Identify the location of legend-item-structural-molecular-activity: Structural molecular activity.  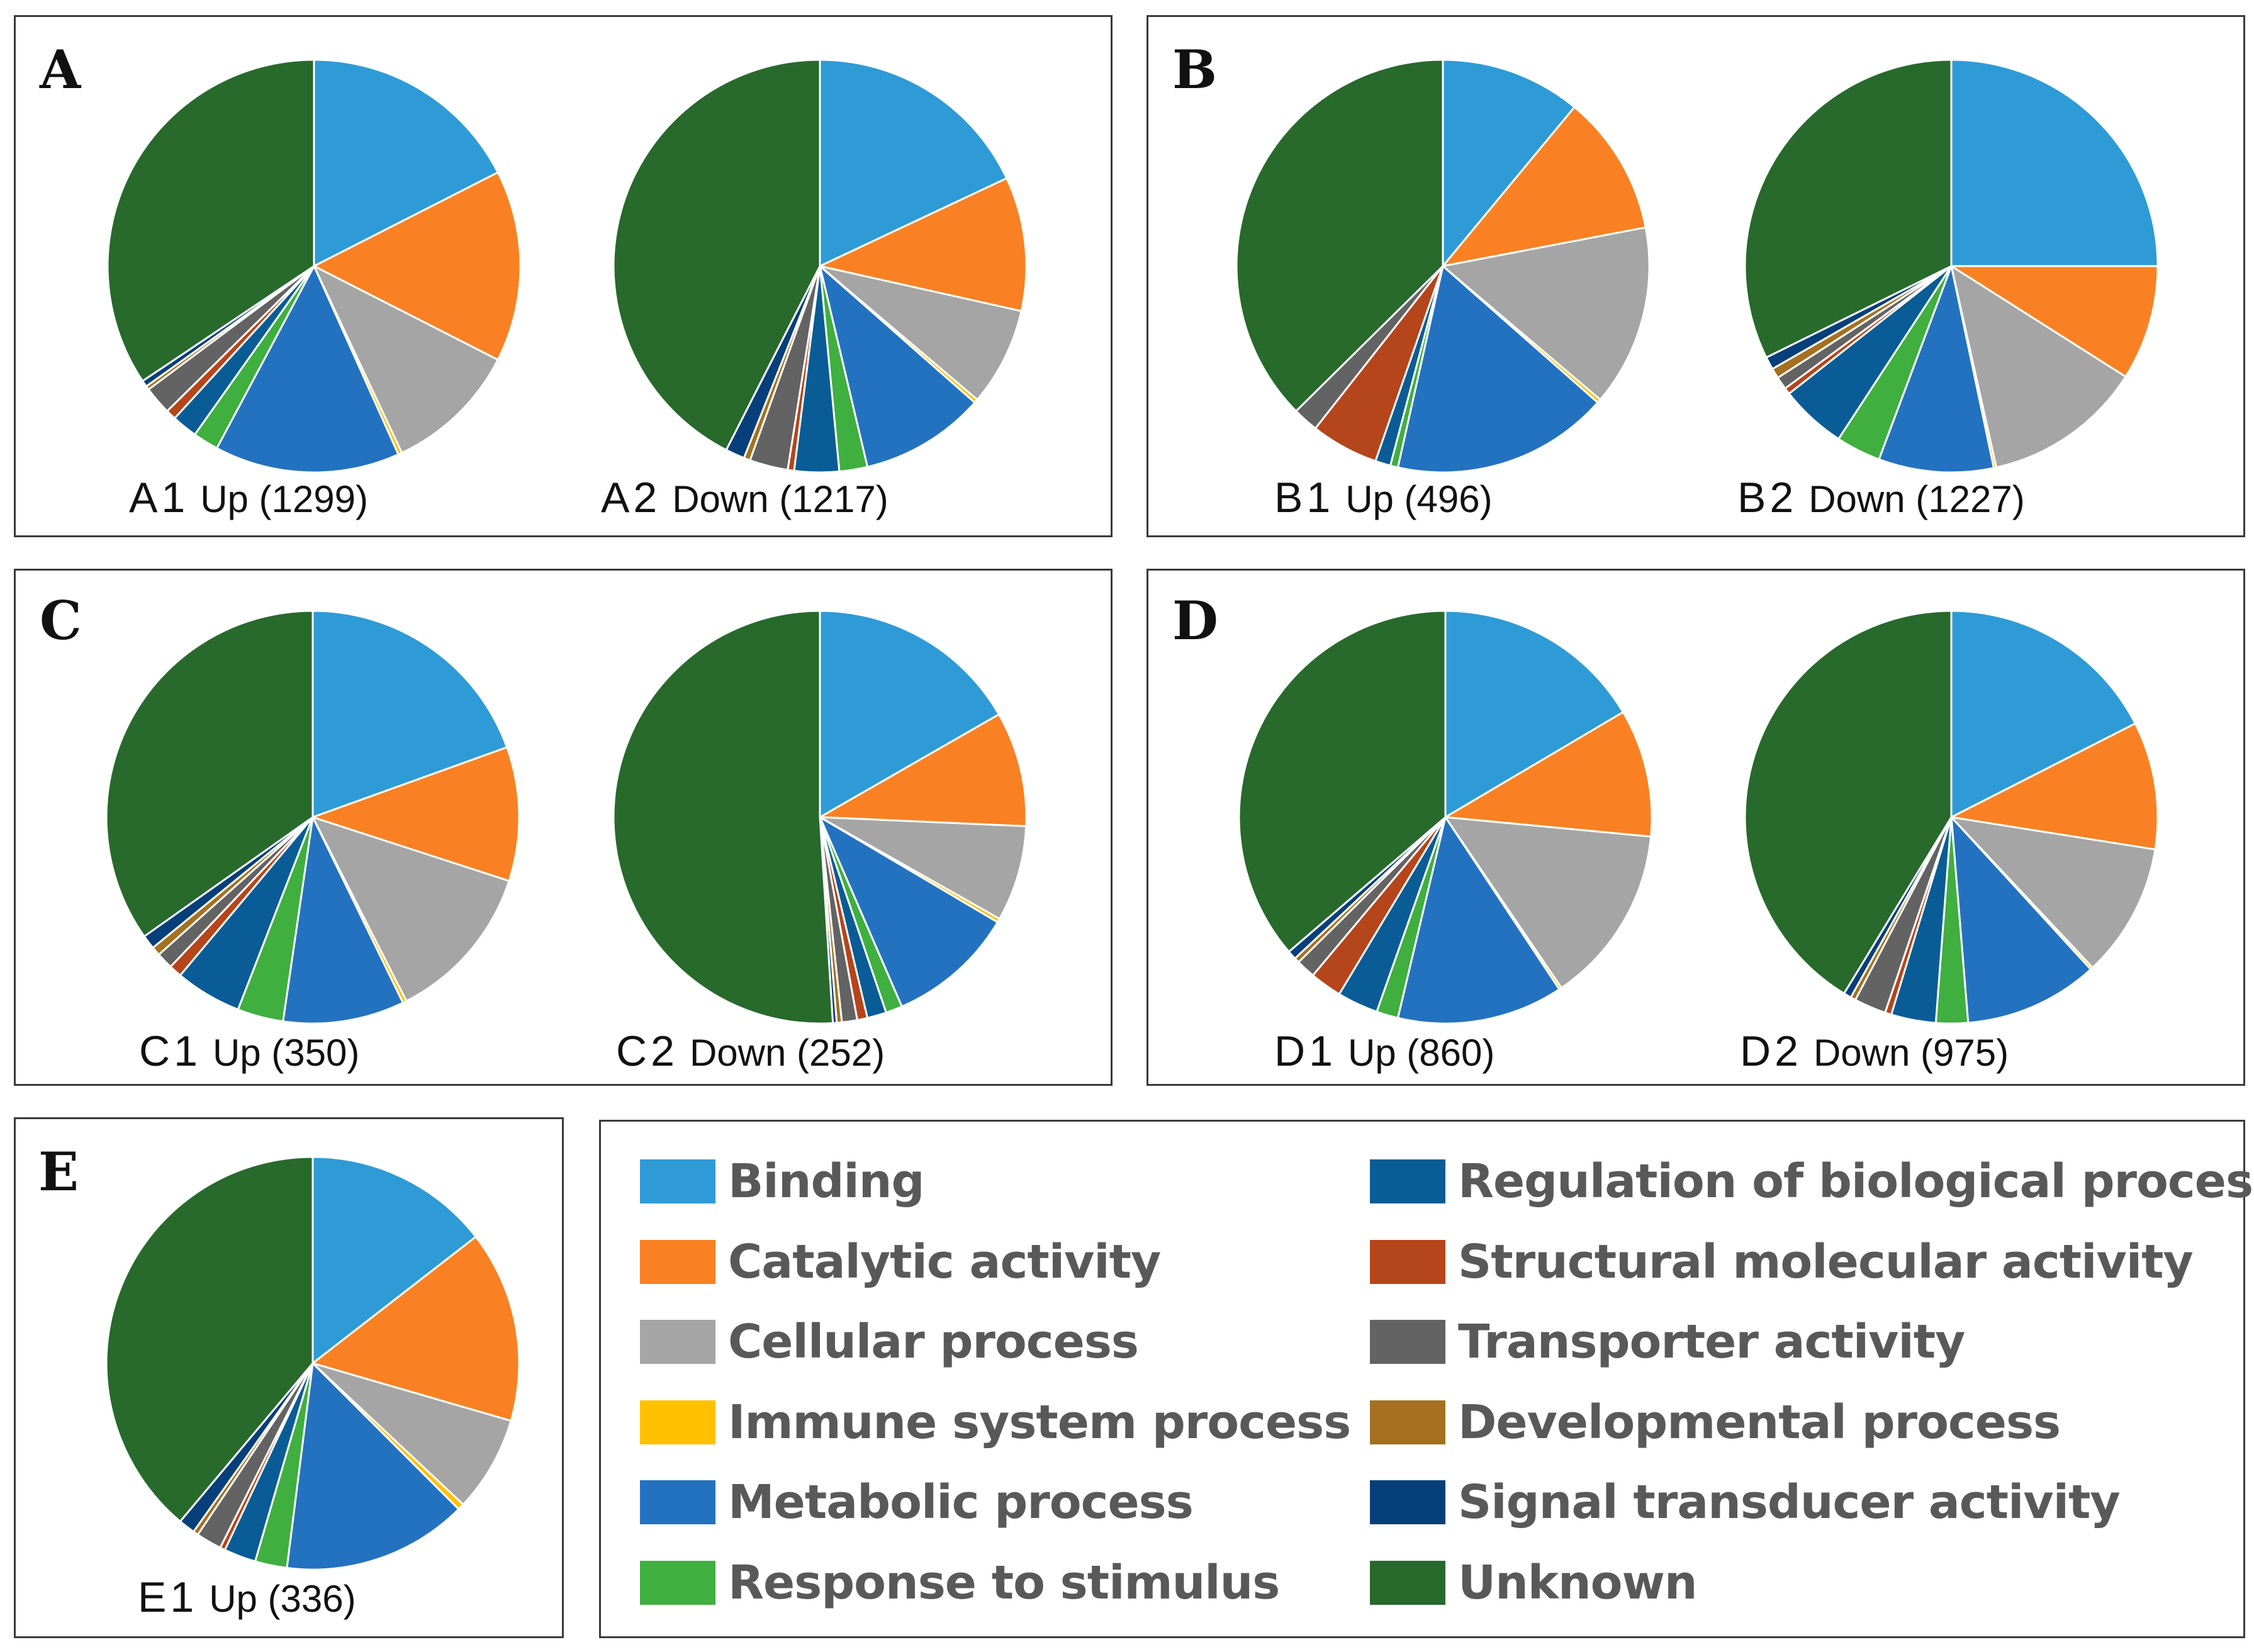
(1782, 1262).